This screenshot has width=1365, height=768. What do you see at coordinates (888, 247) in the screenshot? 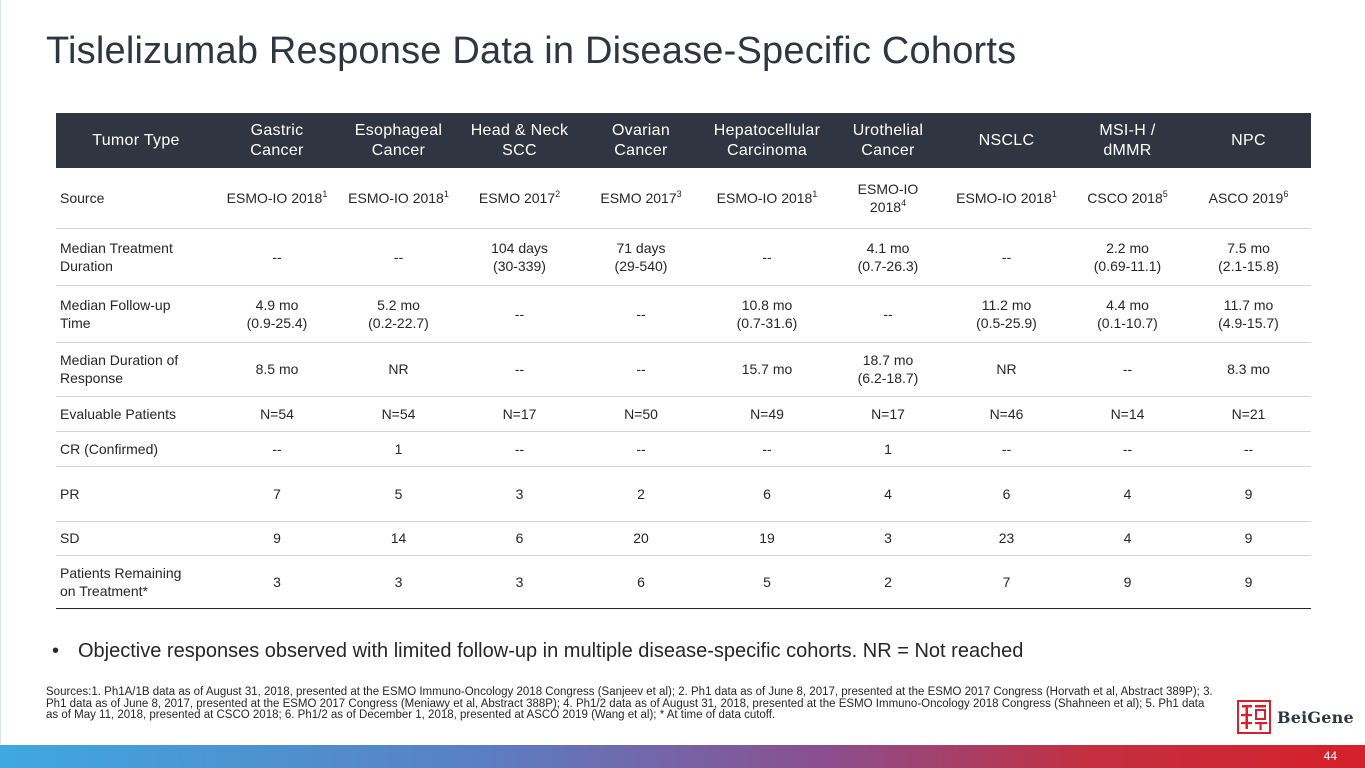
I see `cell-value: 4.1 mo` at bounding box center [888, 247].